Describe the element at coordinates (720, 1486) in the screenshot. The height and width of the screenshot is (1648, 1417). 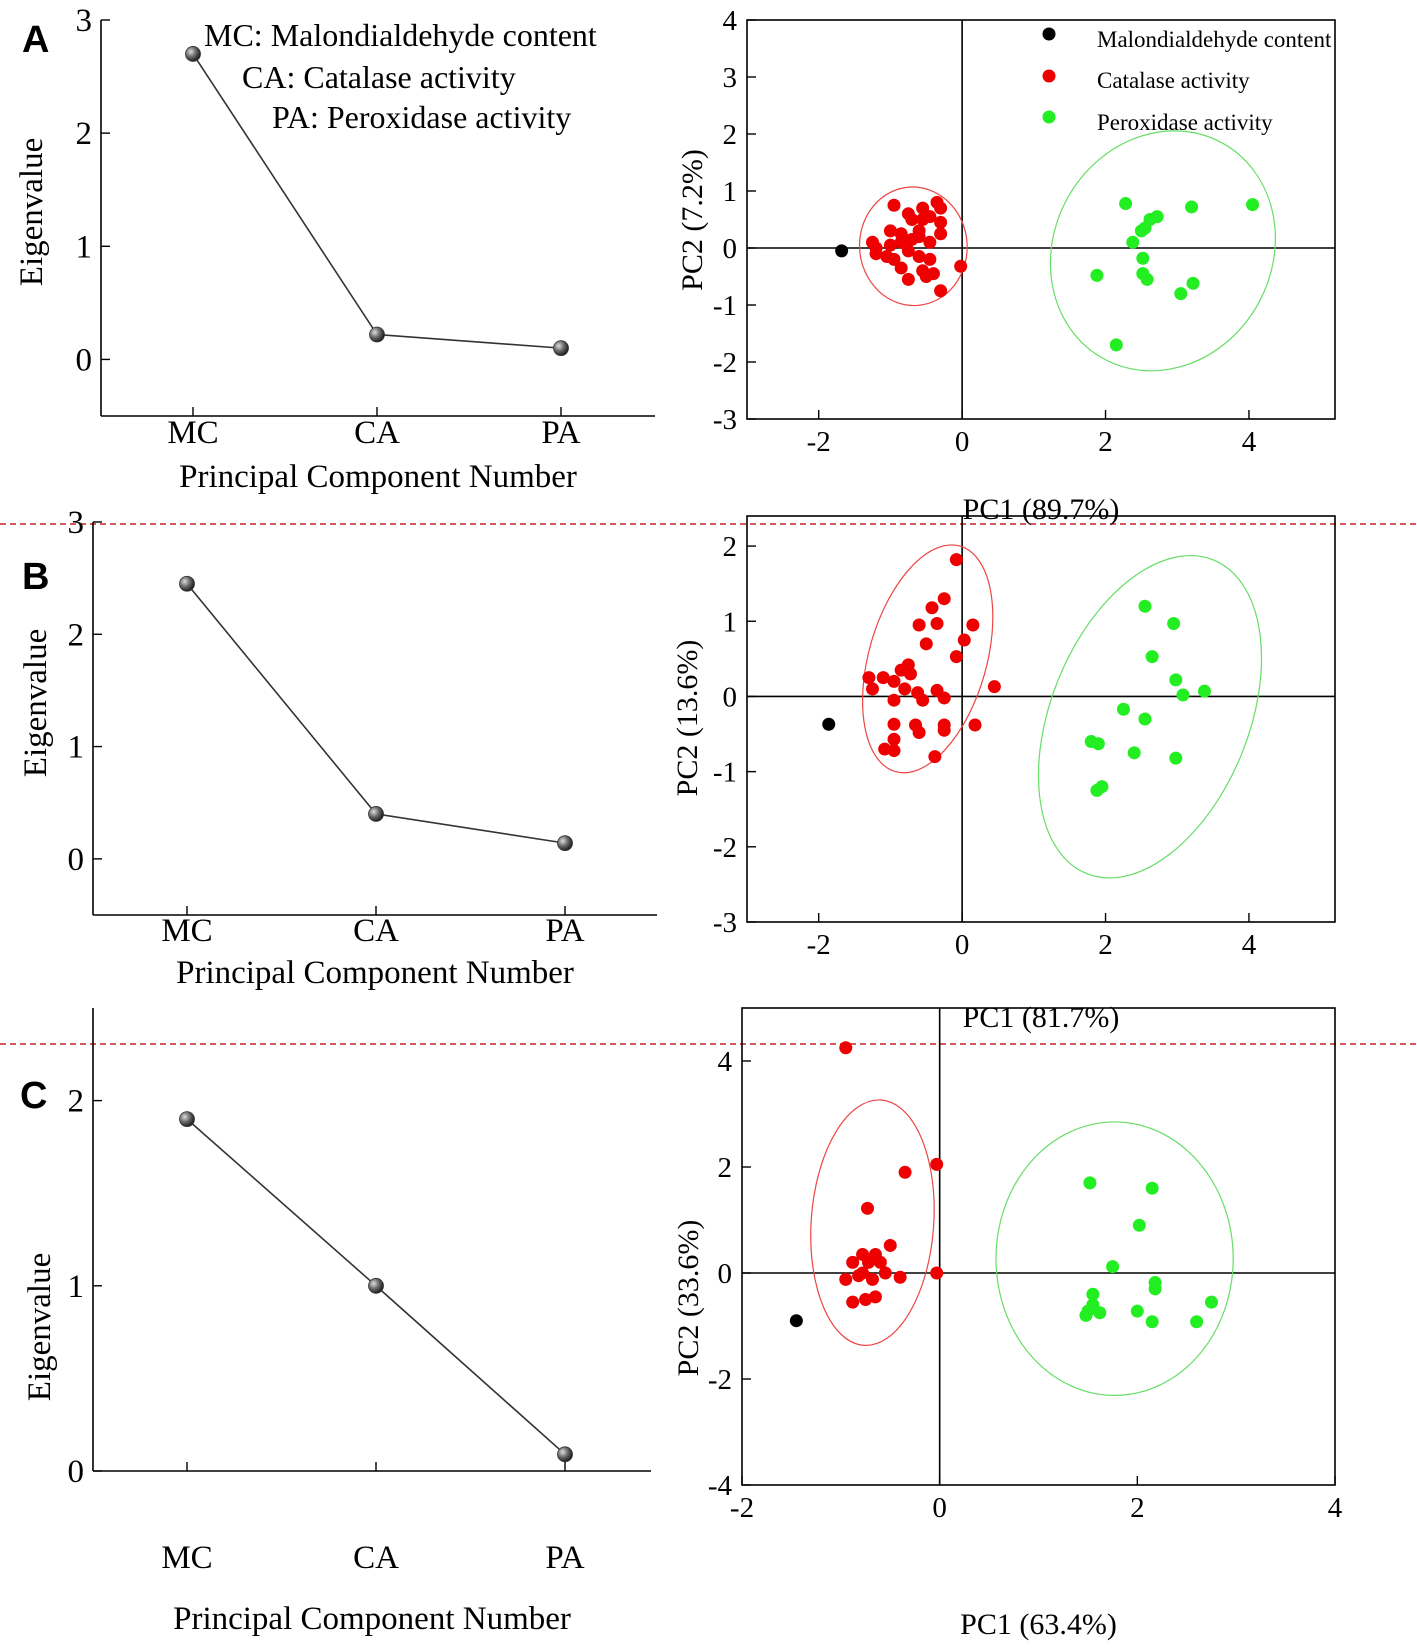
I see `y-tick-label: -4` at that location.